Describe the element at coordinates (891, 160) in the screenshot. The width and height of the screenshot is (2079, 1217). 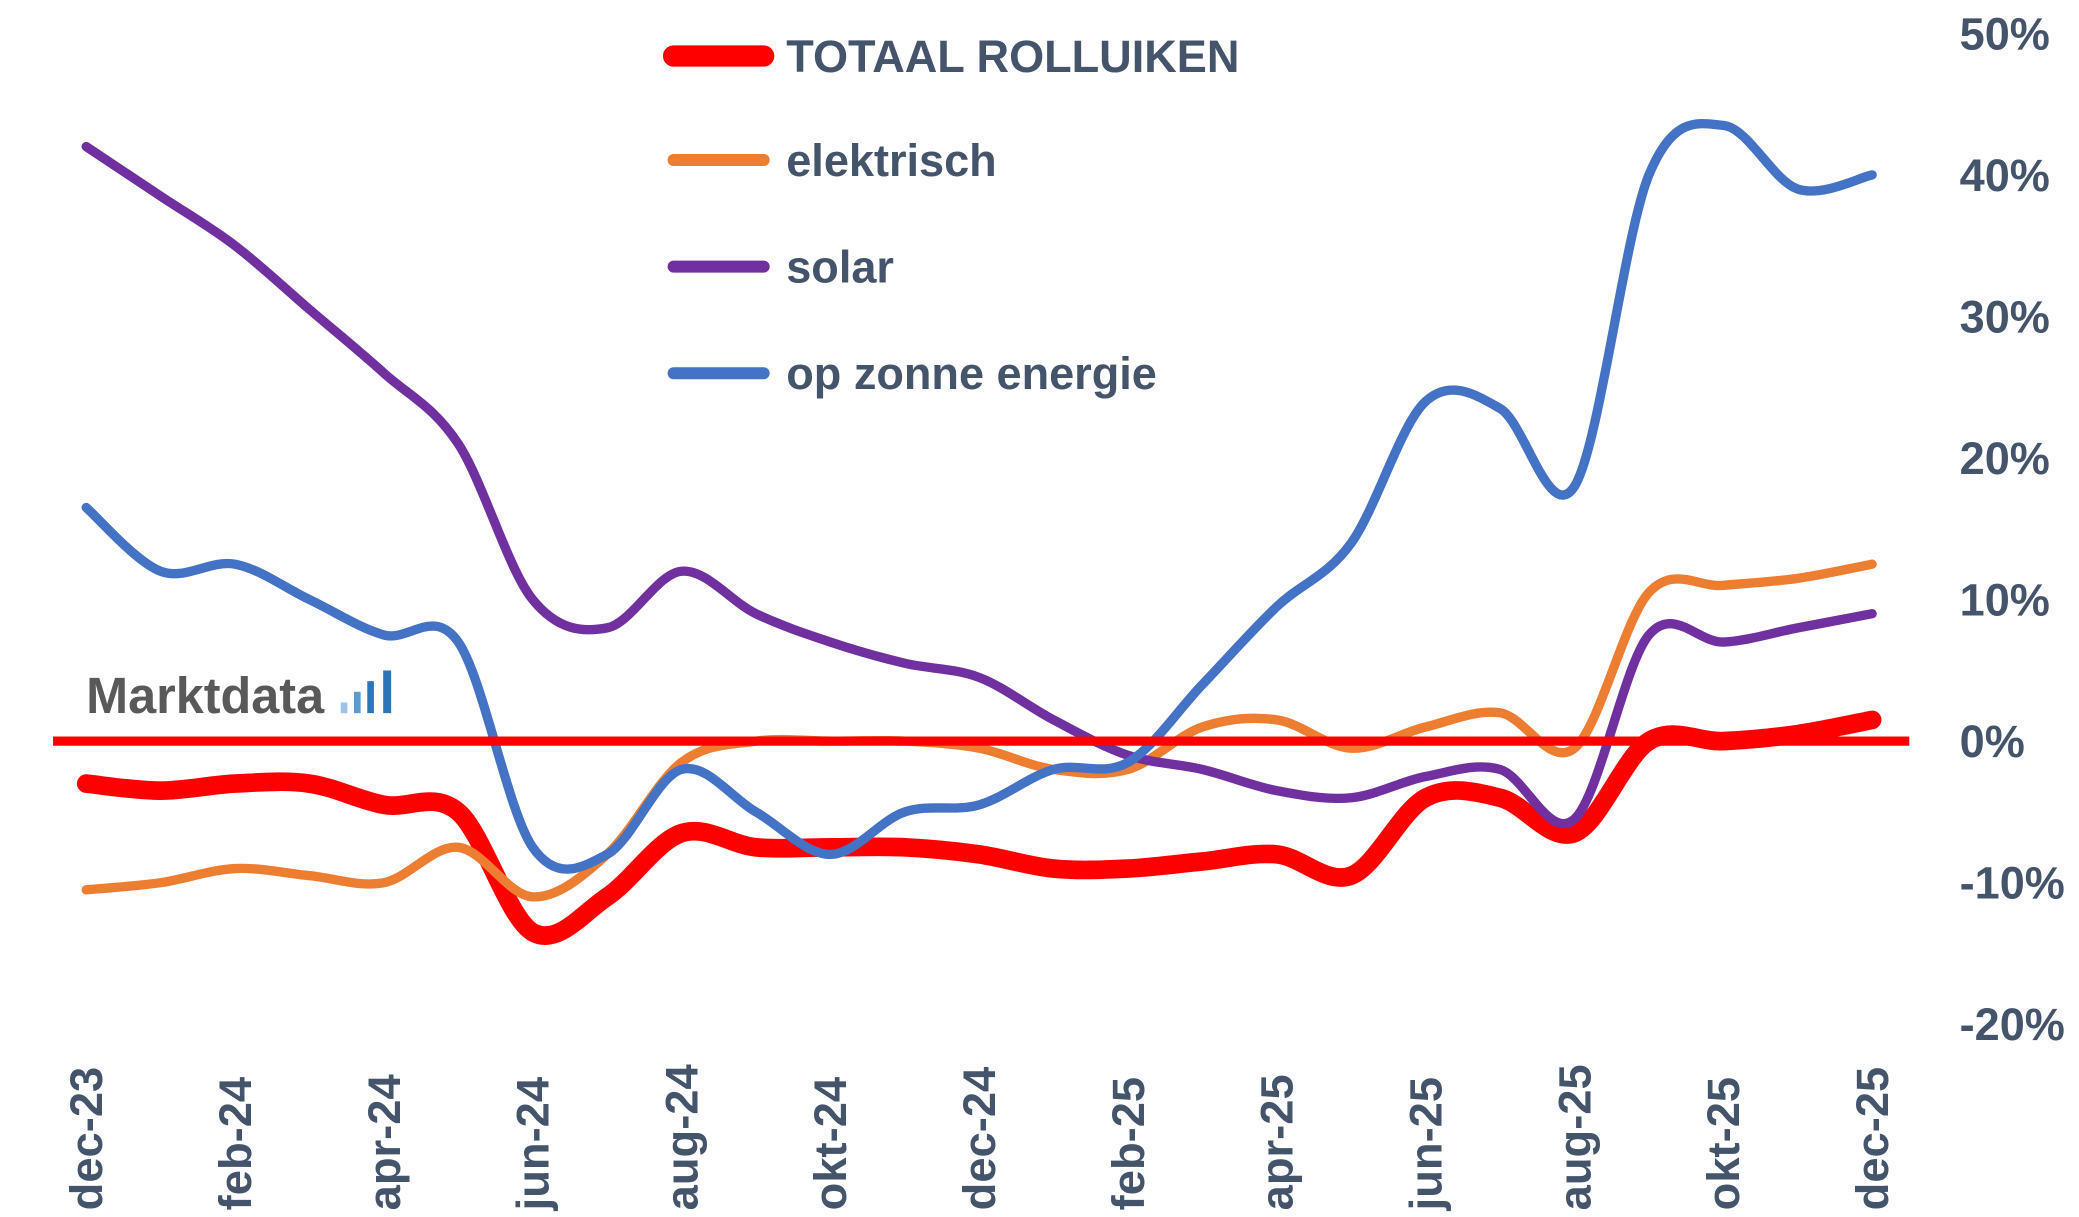
I see `legend-label: elektrisch` at that location.